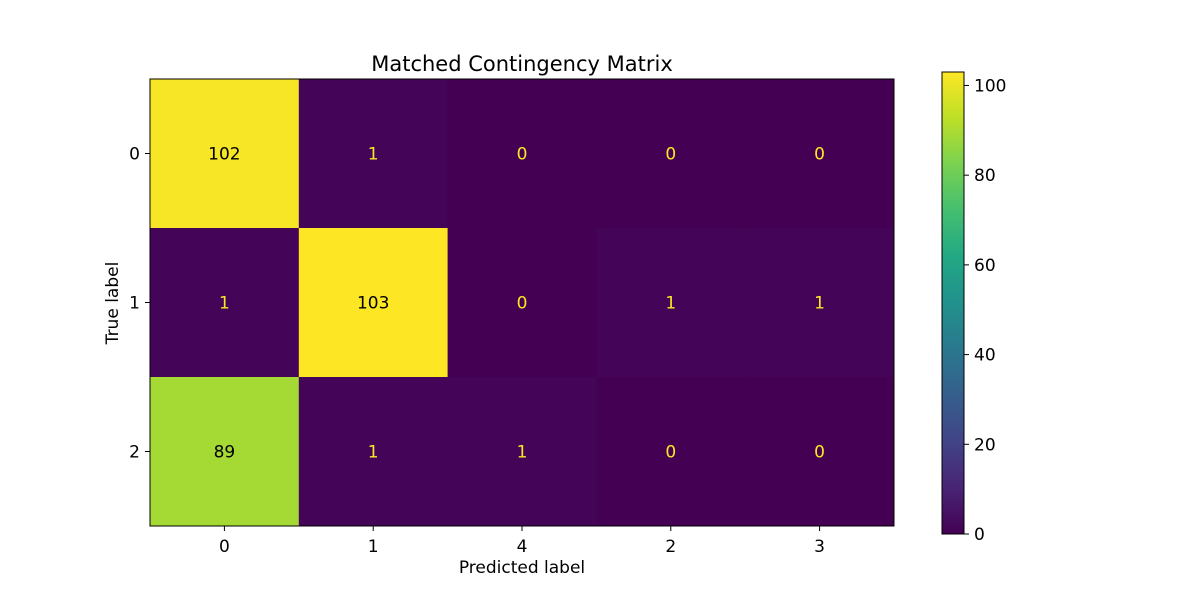 Image resolution: width=1200 pixels, height=600 pixels. Describe the element at coordinates (134, 304) in the screenshot. I see `y-tick-label: 1` at that location.